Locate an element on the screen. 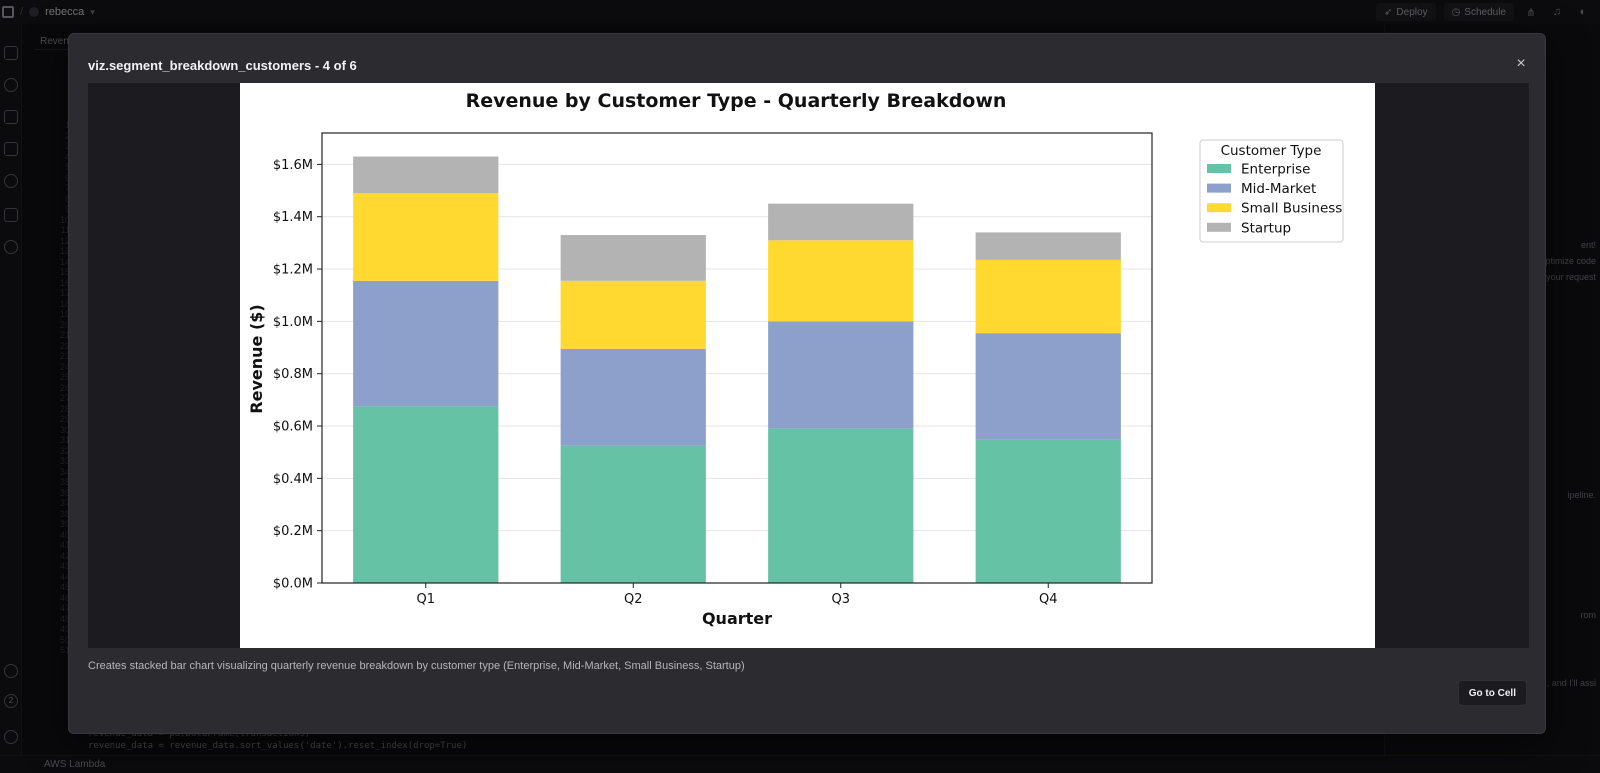 This screenshot has width=1600, height=773. line-number: 19 is located at coordinates (64, 314).